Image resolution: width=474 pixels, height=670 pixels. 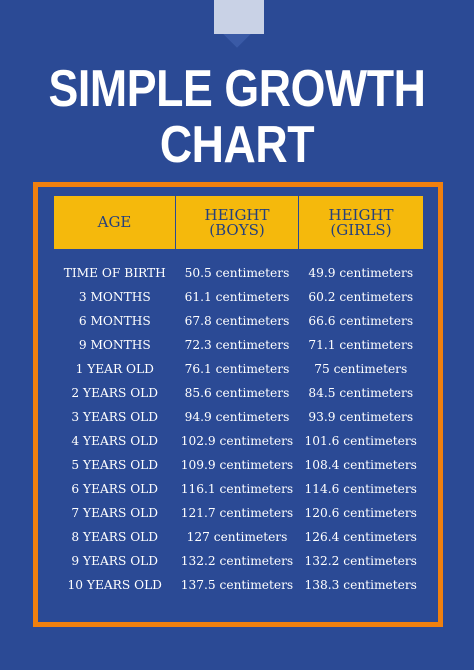 I want to click on cell-girls: 60.2 centimeters, so click(x=361, y=297).